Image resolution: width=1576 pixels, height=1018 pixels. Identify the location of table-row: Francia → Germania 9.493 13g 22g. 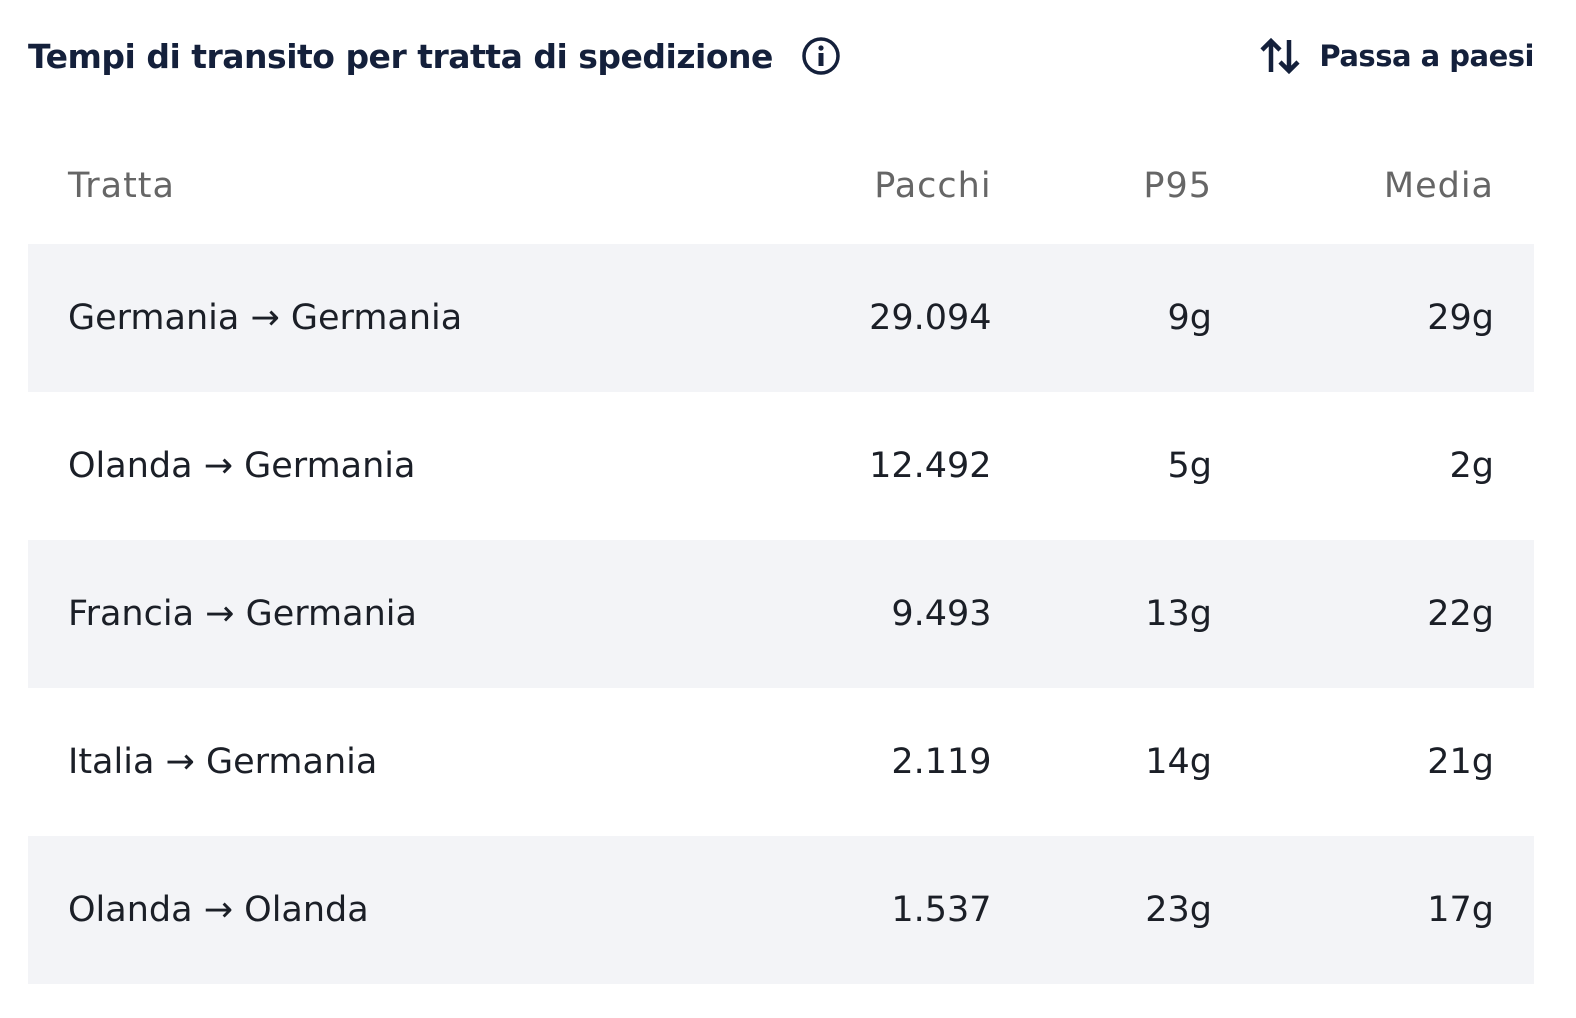
(781, 614).